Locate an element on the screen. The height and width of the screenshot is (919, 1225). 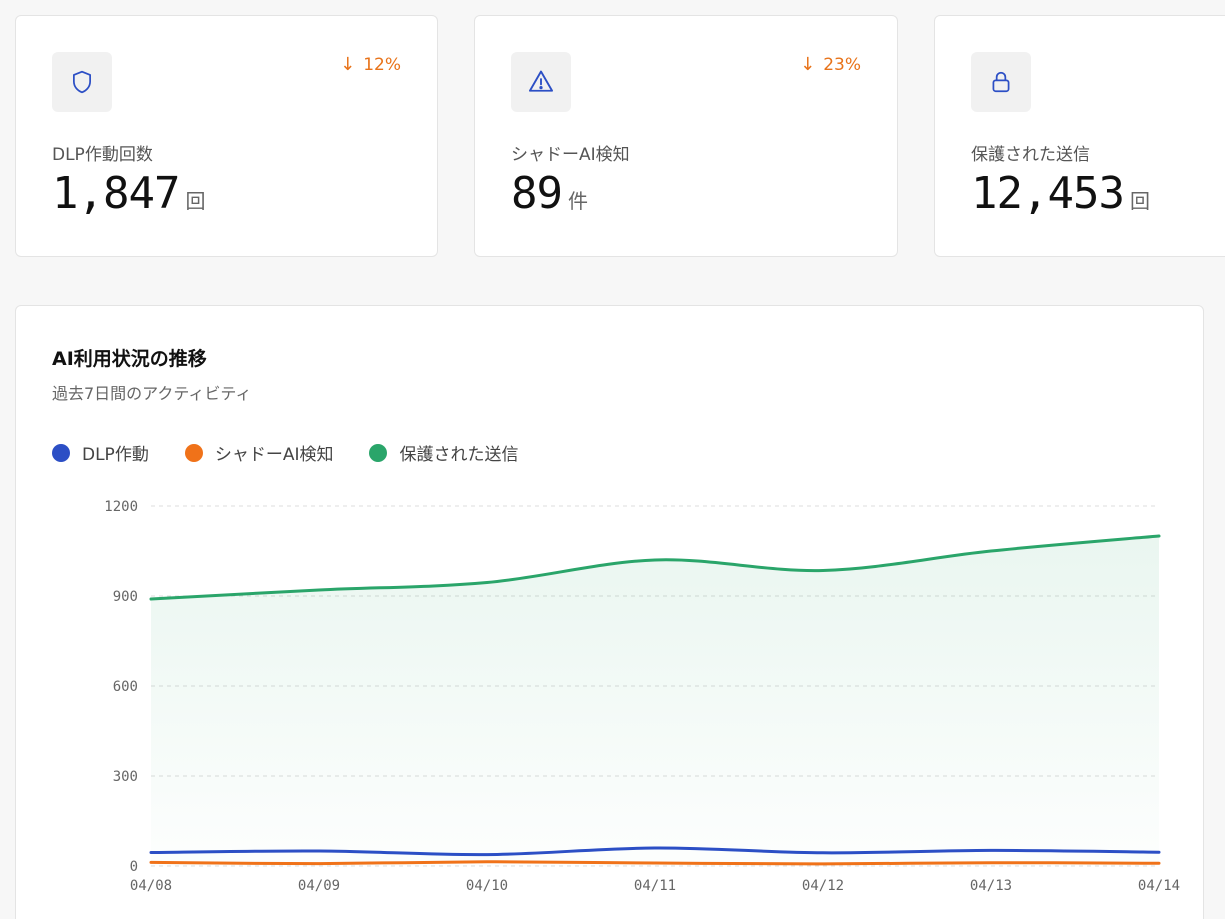
stat-value: 1,847 is located at coordinates (116, 193).